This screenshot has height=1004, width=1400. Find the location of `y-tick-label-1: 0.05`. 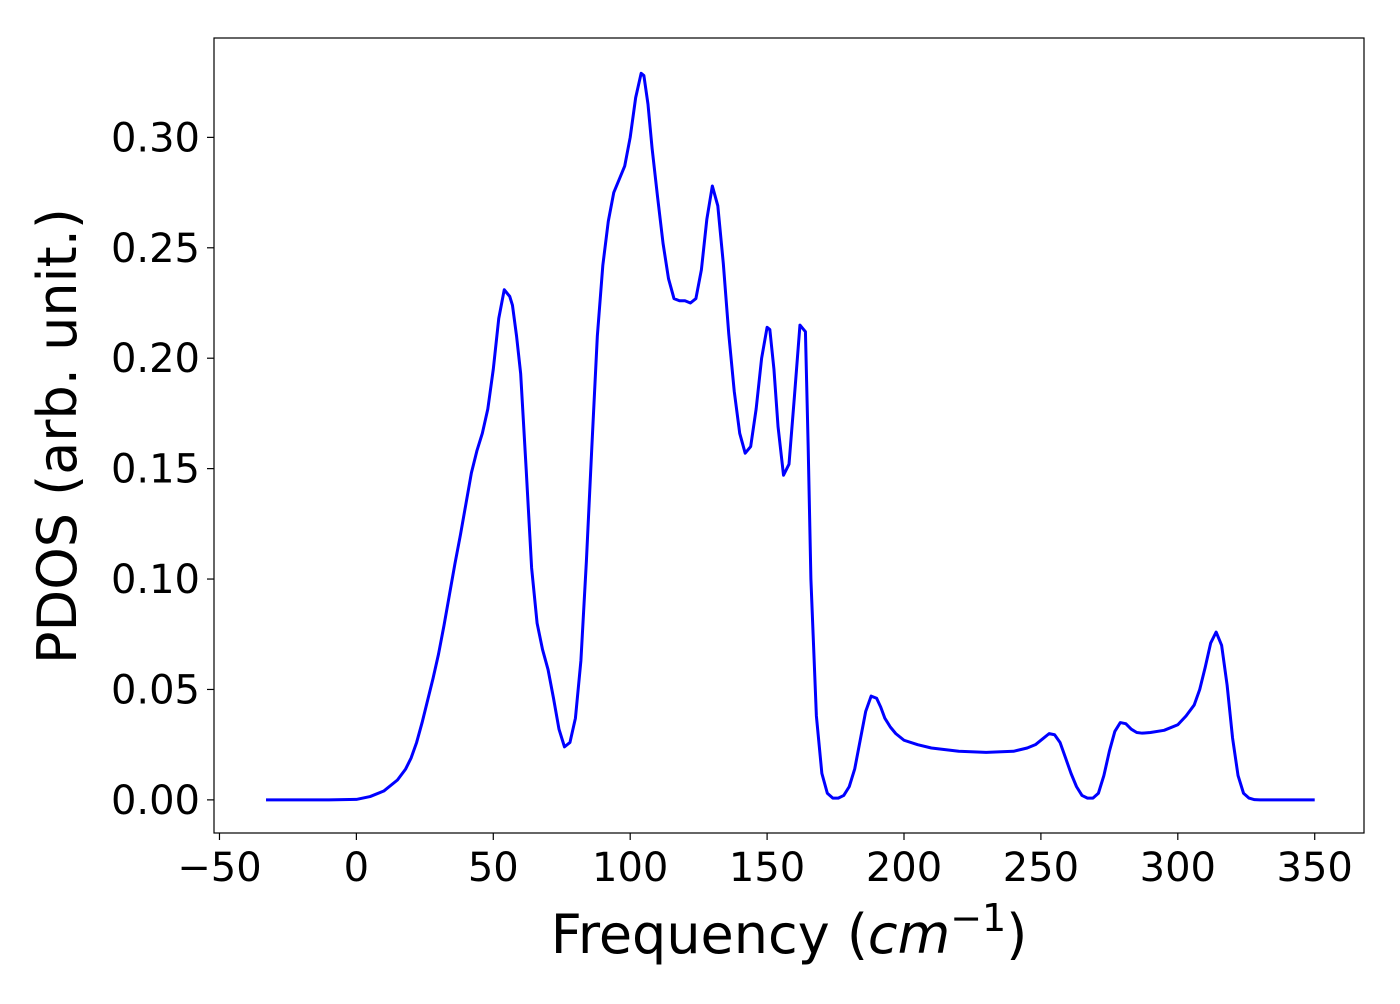

y-tick-label-1: 0.05 is located at coordinates (155, 690).